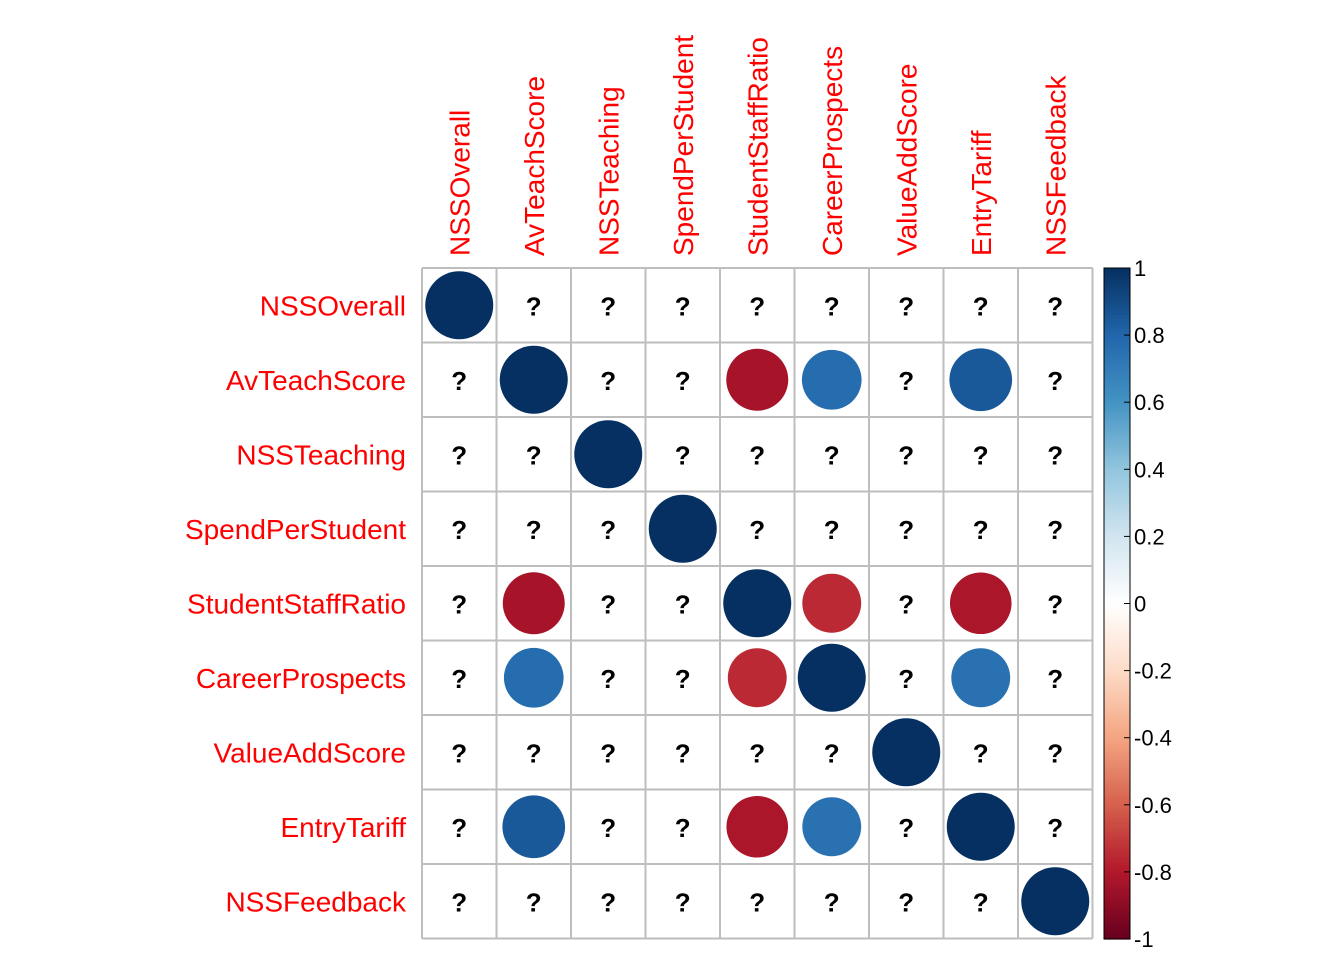 Image resolution: width=1344 pixels, height=960 pixels. Describe the element at coordinates (534, 166) in the screenshot. I see `column-label: AvTeachScore` at that location.